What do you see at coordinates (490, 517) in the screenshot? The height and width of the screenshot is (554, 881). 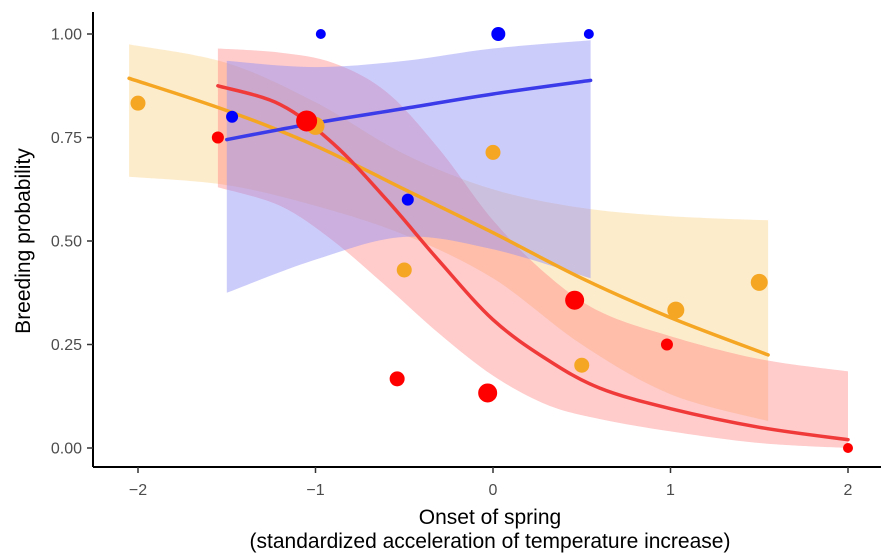 I see `x-axis-title-line1: Onset of spring` at bounding box center [490, 517].